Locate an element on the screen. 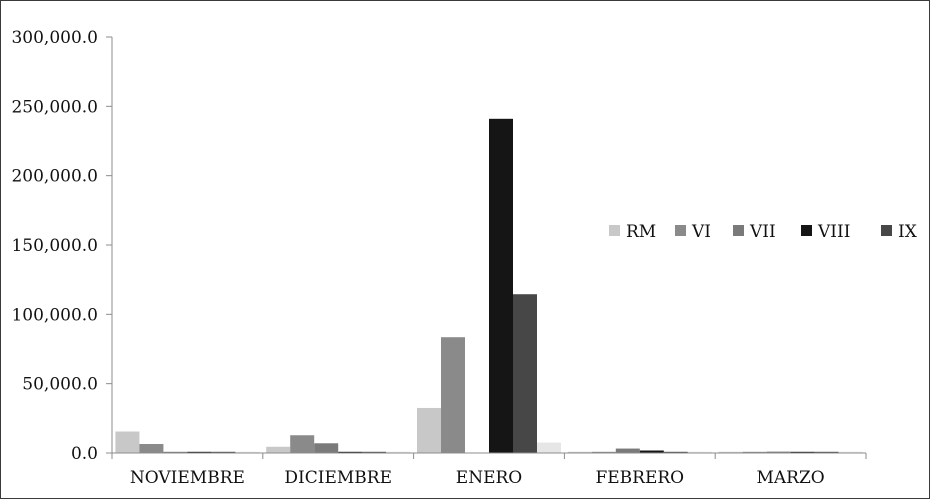 The width and height of the screenshot is (930, 499). bar-marzo-viii is located at coordinates (802, 452).